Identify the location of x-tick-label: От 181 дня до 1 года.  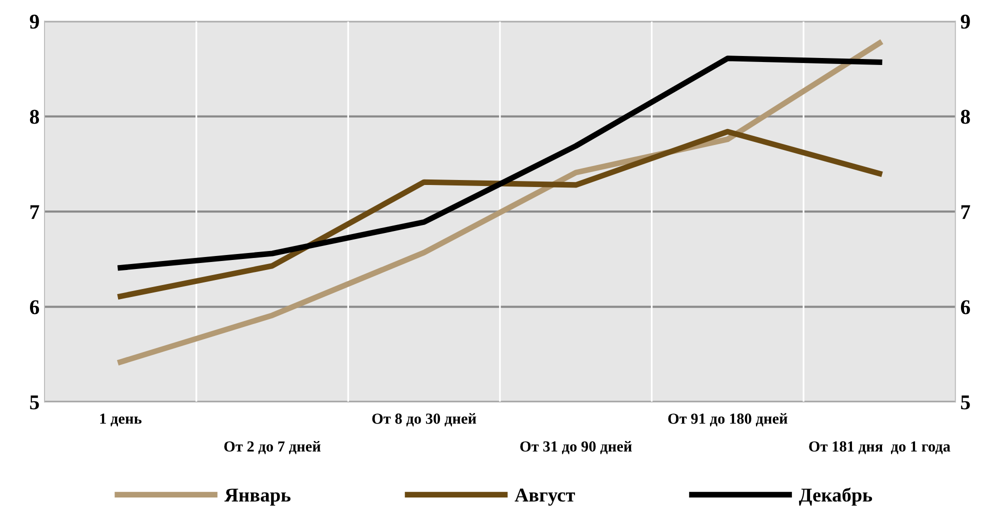
(879, 447).